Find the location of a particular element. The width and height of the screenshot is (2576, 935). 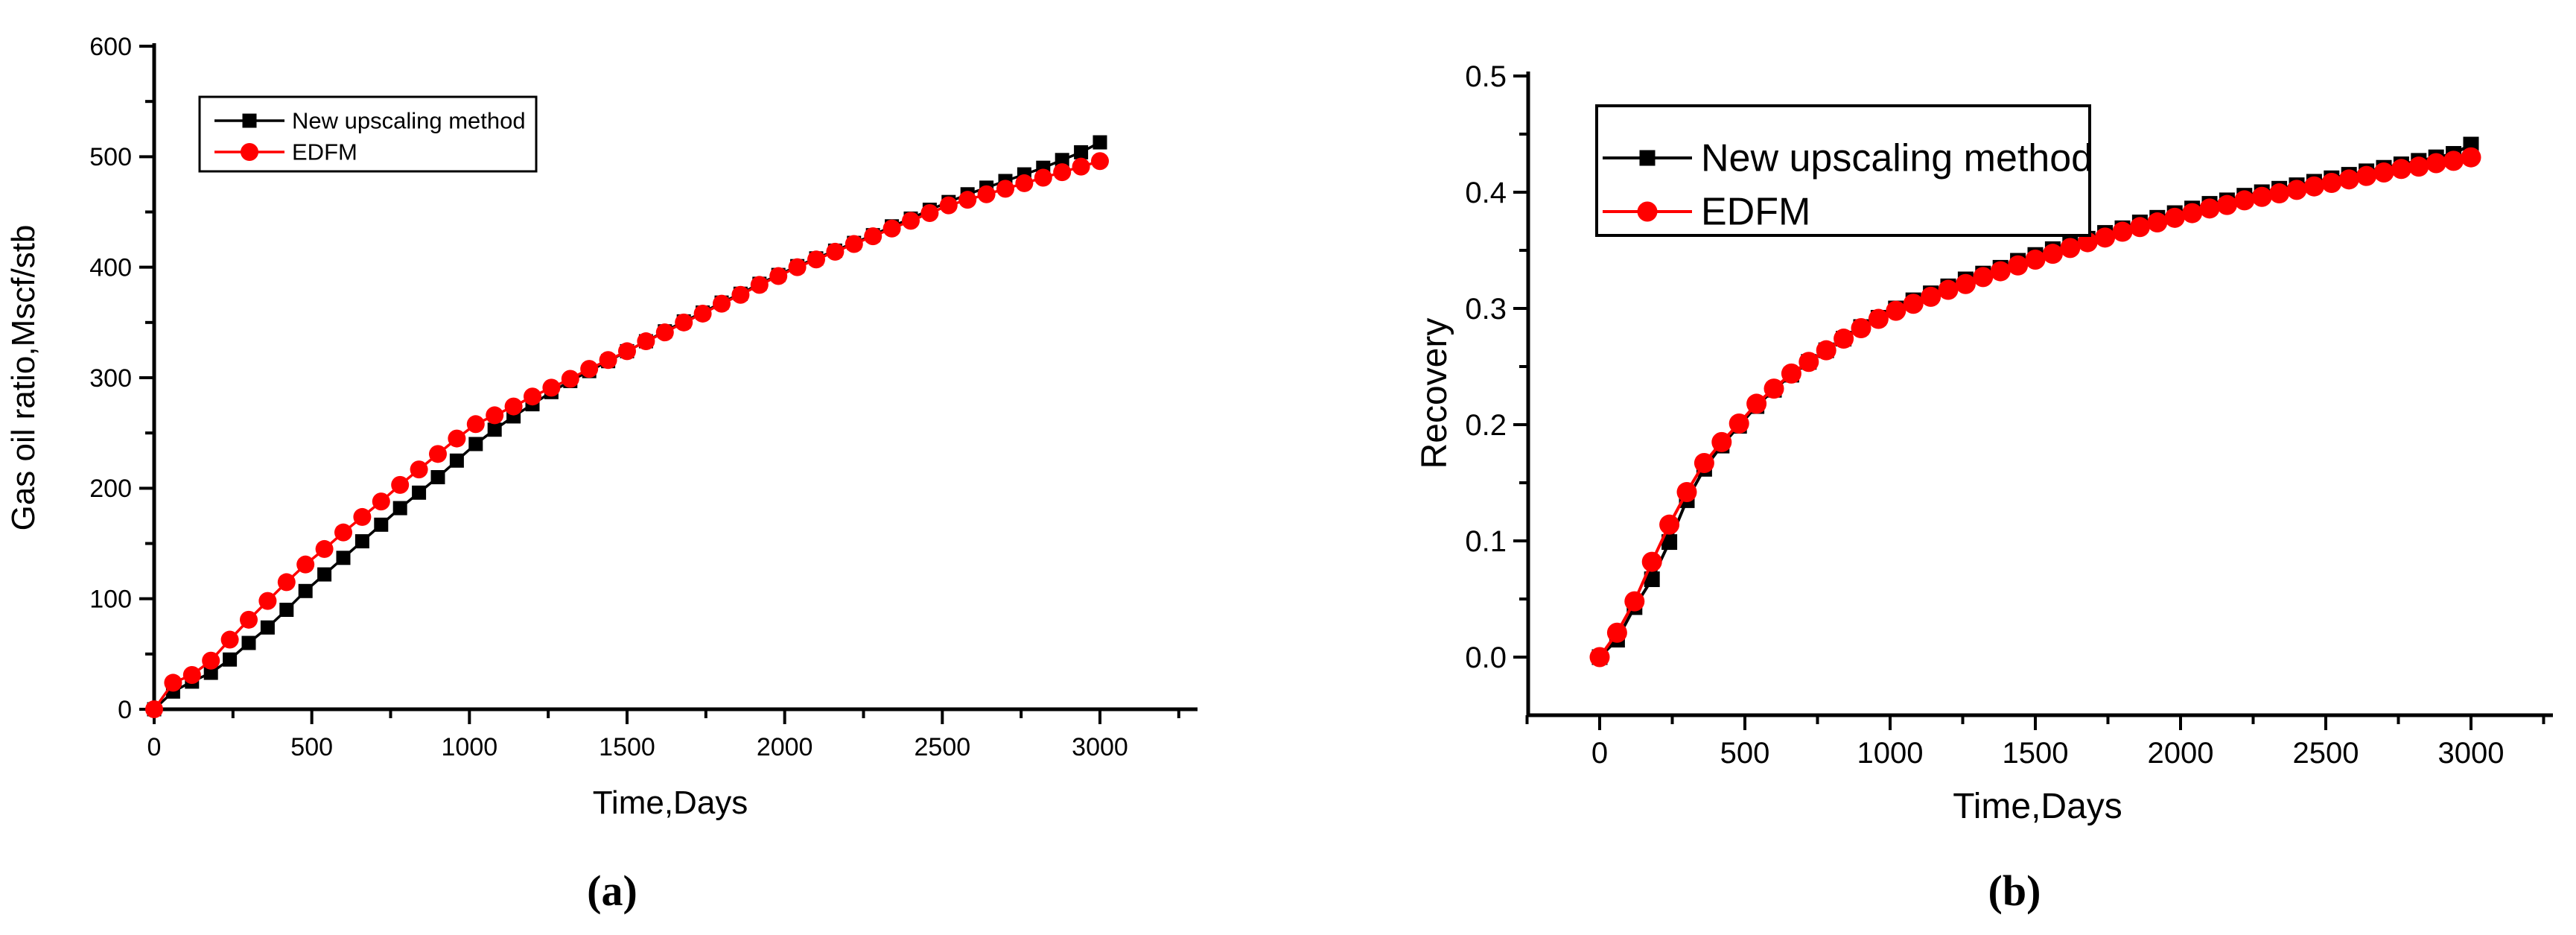

x-axis-title: Time,Days is located at coordinates (2037, 806).